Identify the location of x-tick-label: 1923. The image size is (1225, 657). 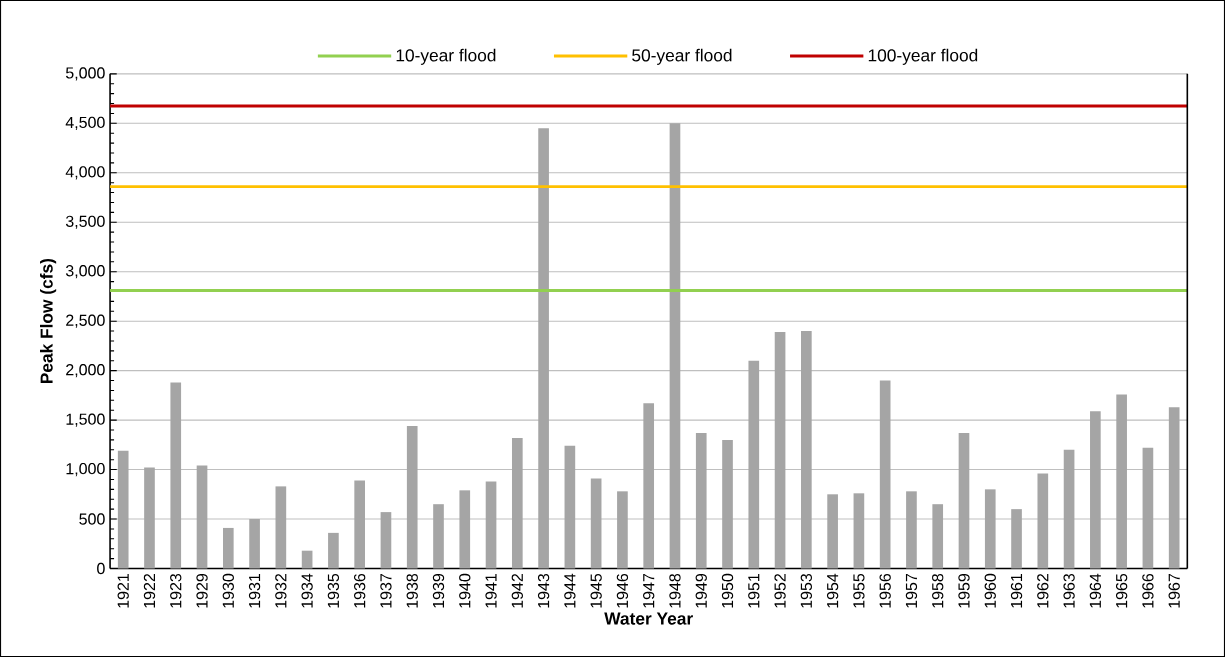
(176, 590).